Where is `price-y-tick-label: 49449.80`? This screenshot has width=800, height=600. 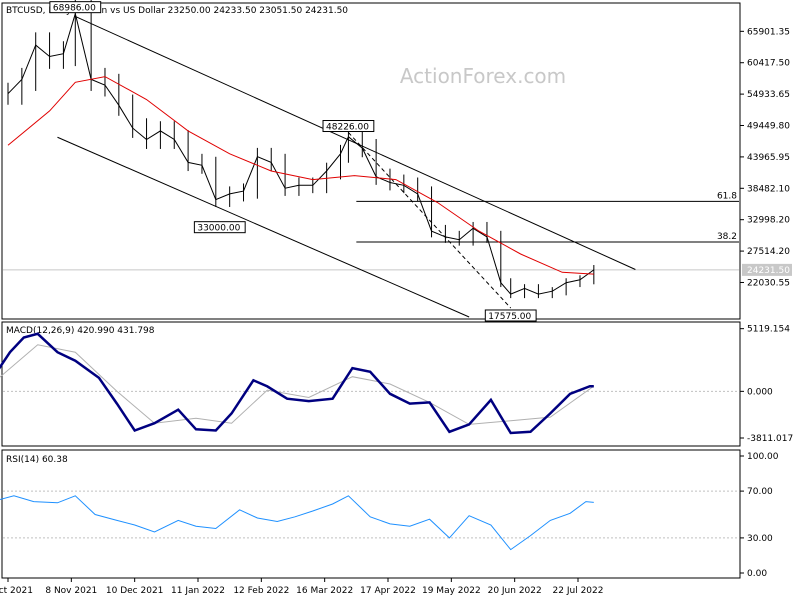
price-y-tick-label: 49449.80 is located at coordinates (768, 127).